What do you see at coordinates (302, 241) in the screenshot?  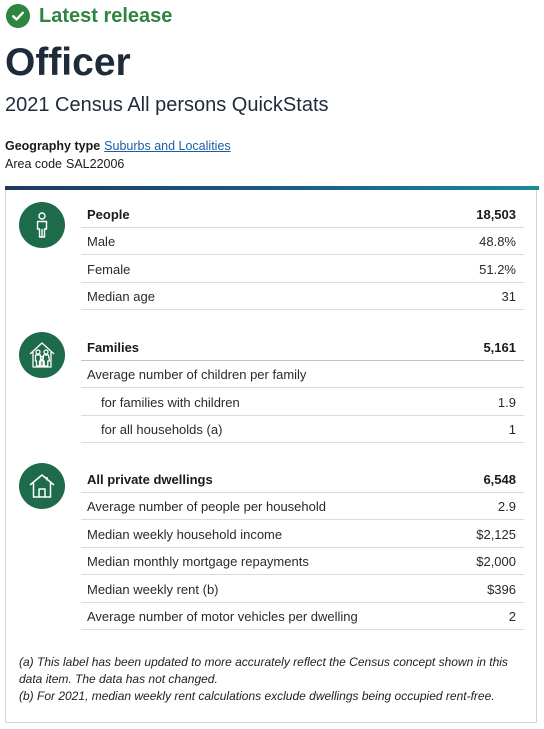 I see `table-row: Male 48.8%` at bounding box center [302, 241].